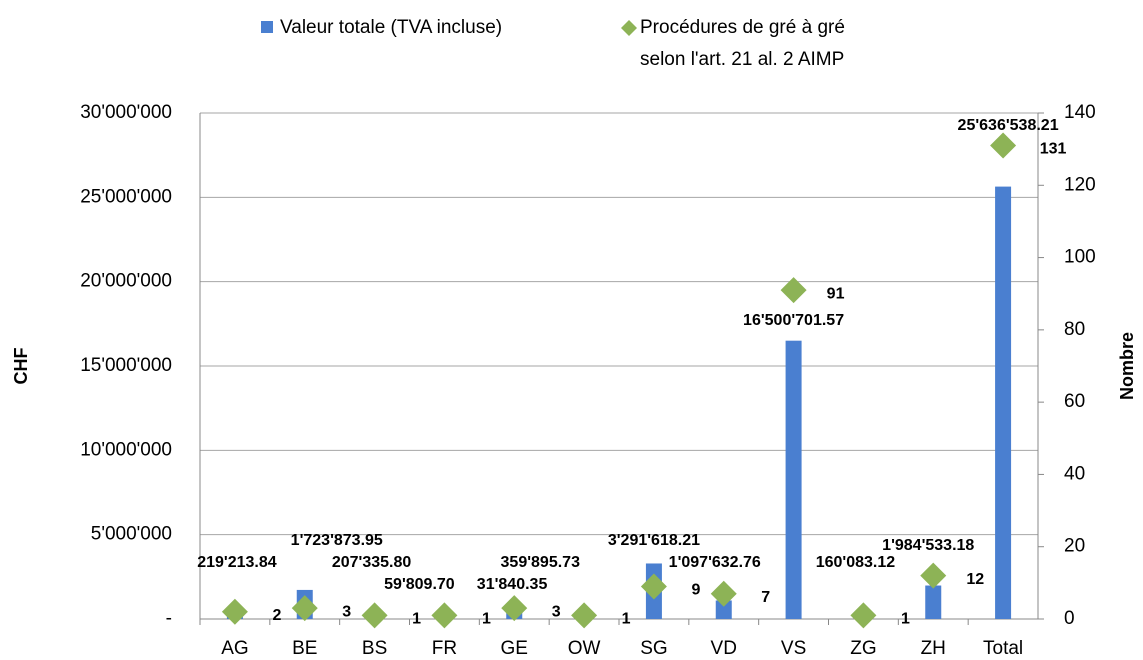 The width and height of the screenshot is (1143, 660). What do you see at coordinates (863, 648) in the screenshot?
I see `x-tick-label: ZG` at bounding box center [863, 648].